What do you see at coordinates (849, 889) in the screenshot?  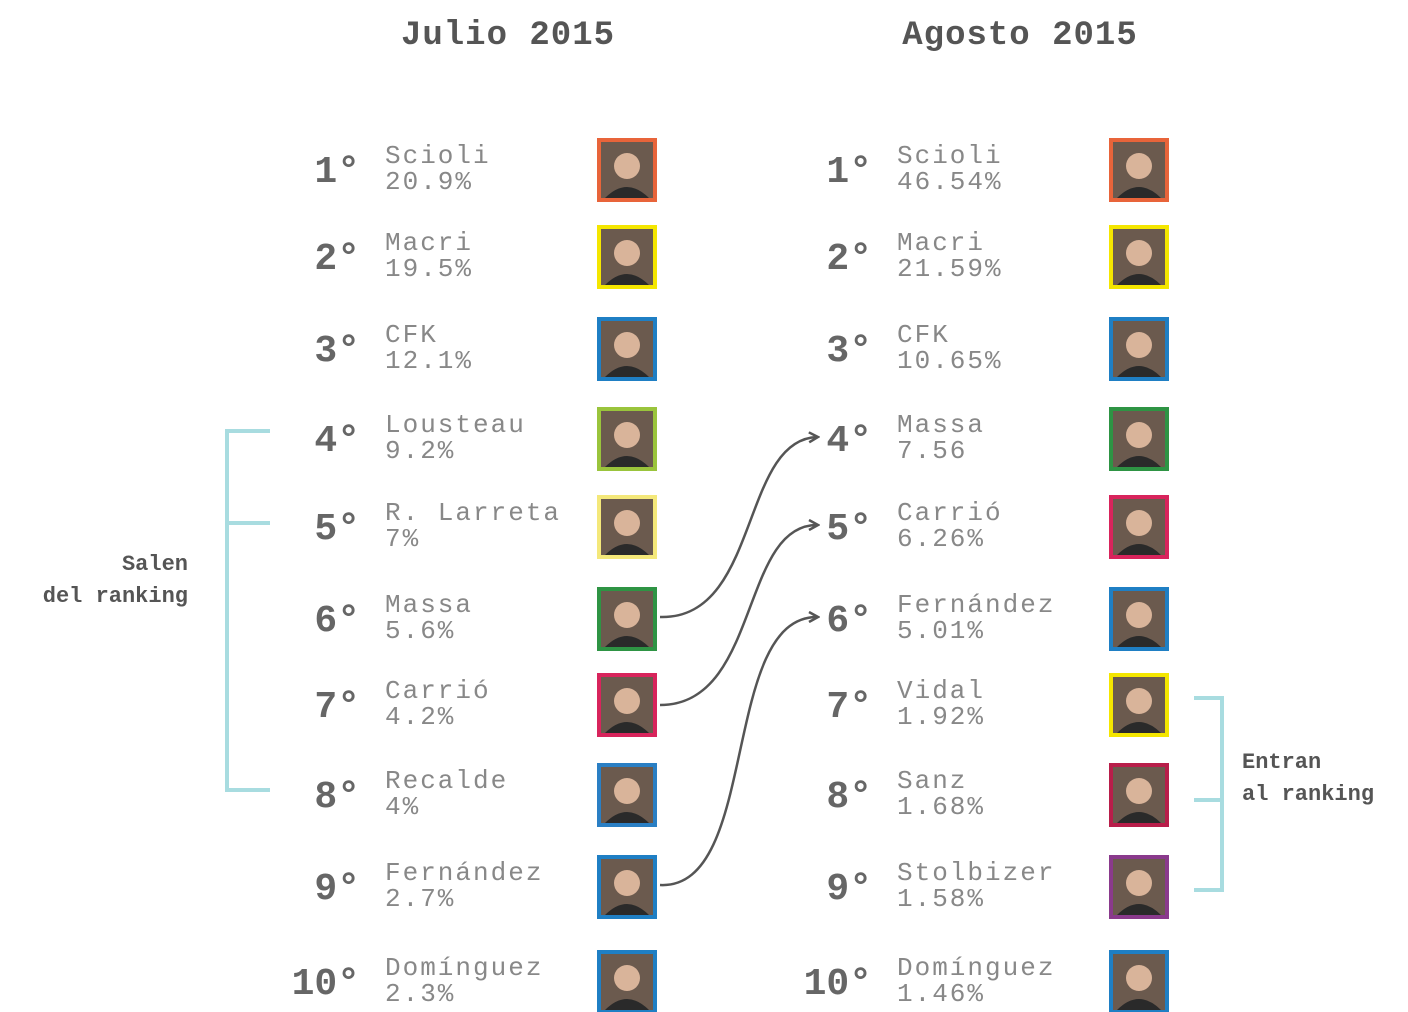 I see `rank: 9°` at bounding box center [849, 889].